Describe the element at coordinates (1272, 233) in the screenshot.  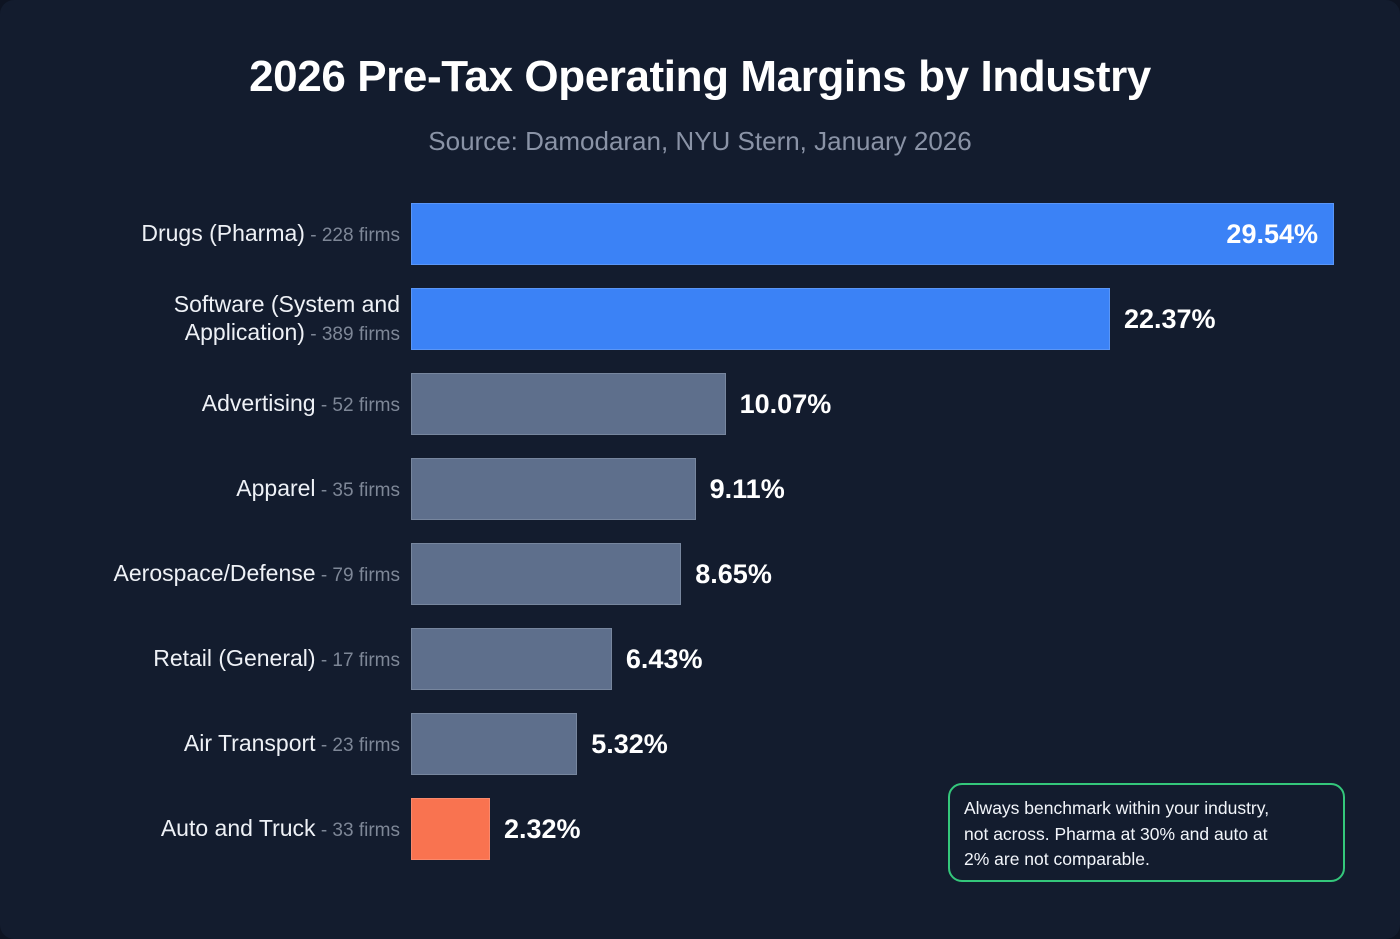
I see `bar-value-label: 29.54%` at that location.